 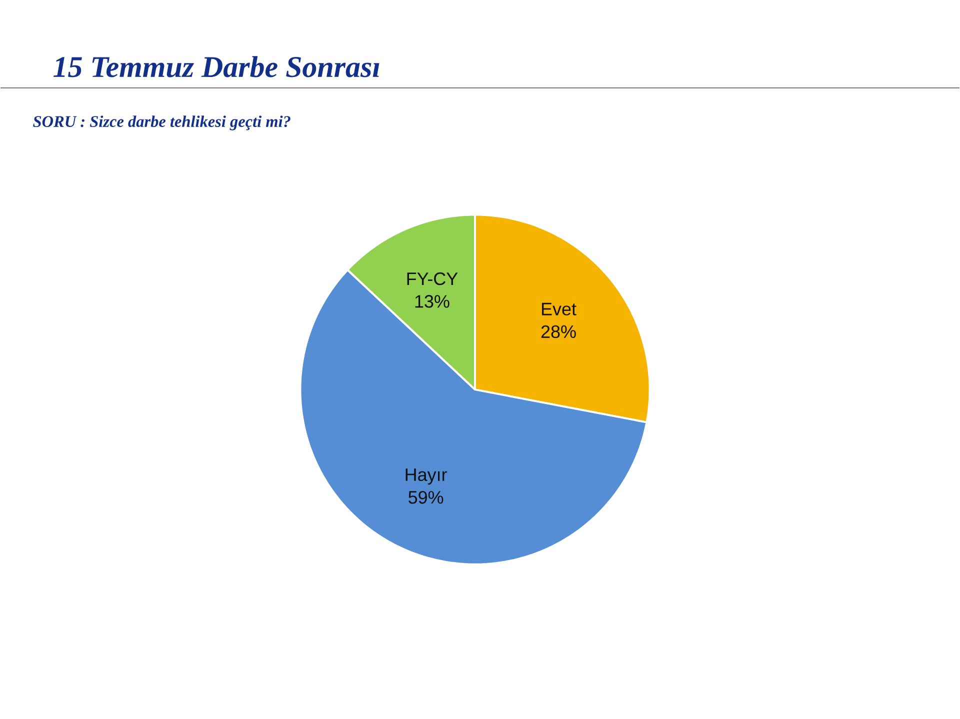 What do you see at coordinates (216, 67) in the screenshot?
I see `chart-title: 15 Temmuz Darbe Sonrası` at bounding box center [216, 67].